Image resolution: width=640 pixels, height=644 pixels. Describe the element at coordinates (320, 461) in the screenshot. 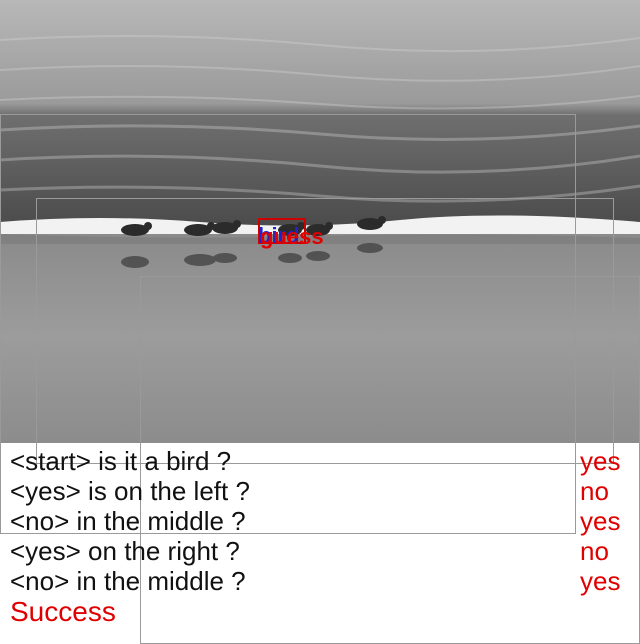

I see `dialogue-row: <start> is it a bird ? yes` at that location.